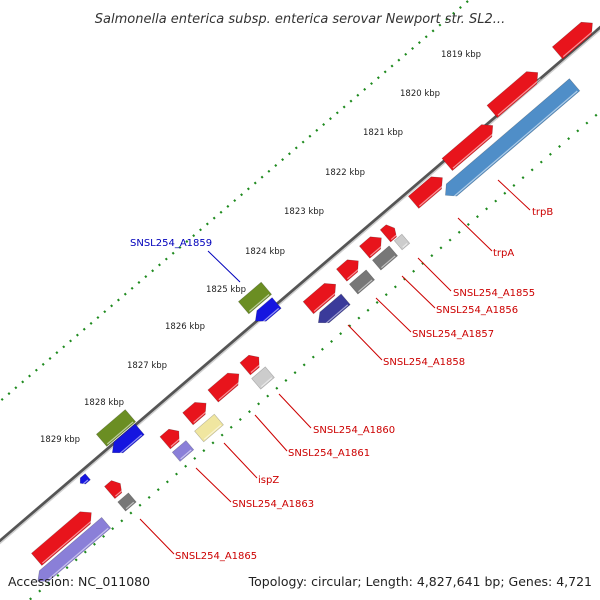  What do you see at coordinates (402, 242) in the screenshot?
I see `cds-a1855-grey` at bounding box center [402, 242].